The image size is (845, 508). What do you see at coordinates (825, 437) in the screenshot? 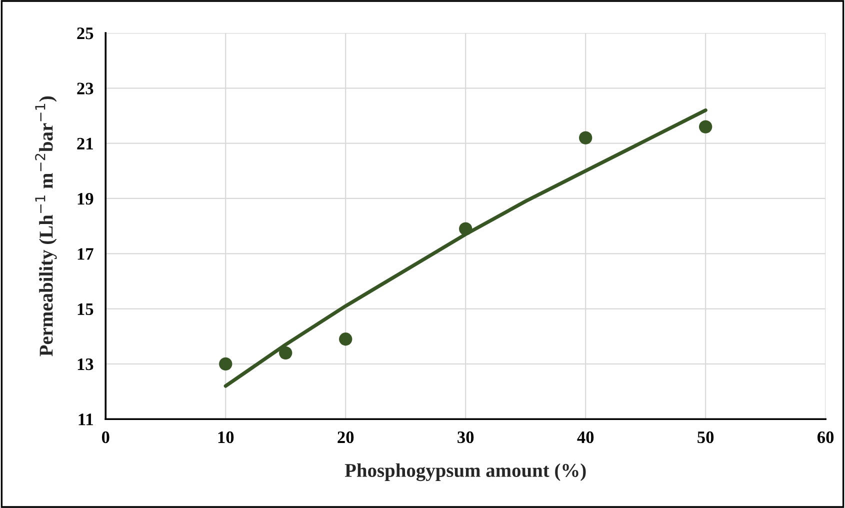
I see `x-tick-label: 60` at bounding box center [825, 437].